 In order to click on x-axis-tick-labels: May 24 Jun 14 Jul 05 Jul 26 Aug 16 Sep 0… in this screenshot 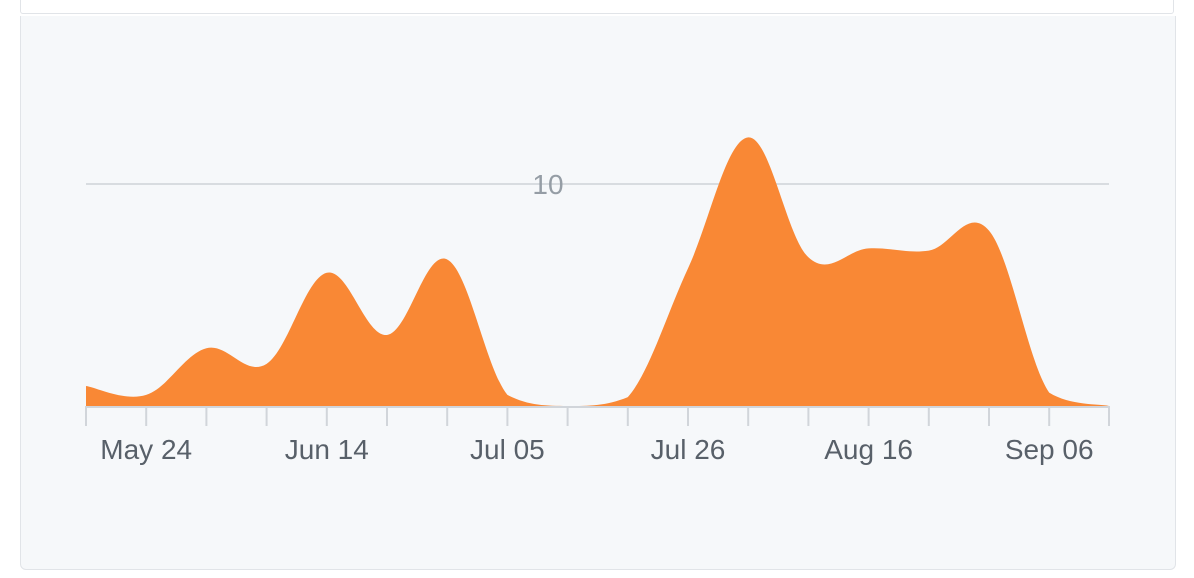, I will do `click(596, 449)`.